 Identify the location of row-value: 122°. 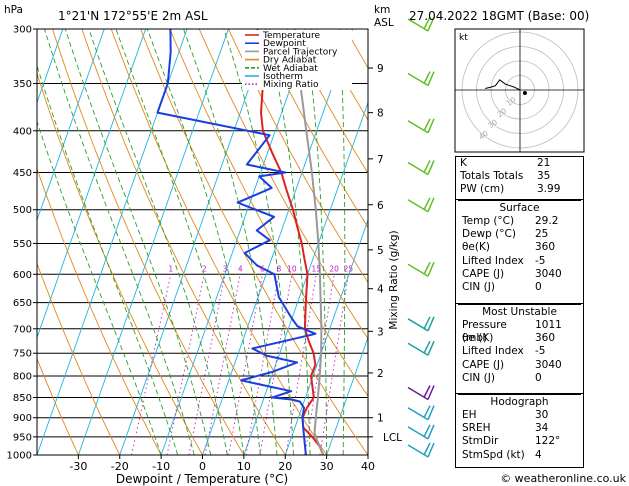
(548, 441).